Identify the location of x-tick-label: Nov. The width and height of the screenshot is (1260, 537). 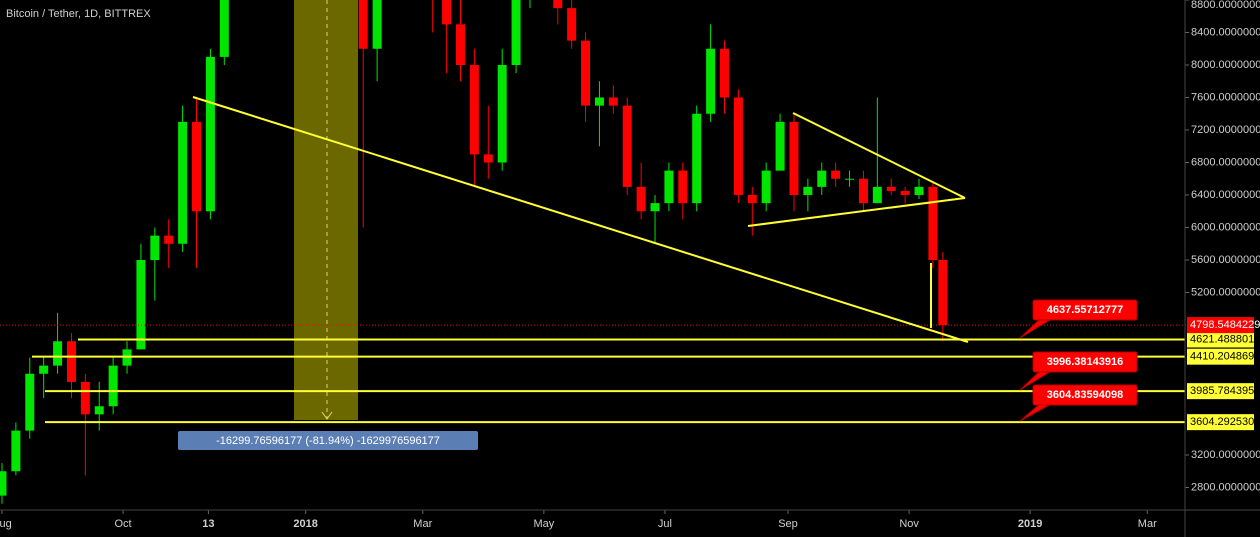
(909, 524).